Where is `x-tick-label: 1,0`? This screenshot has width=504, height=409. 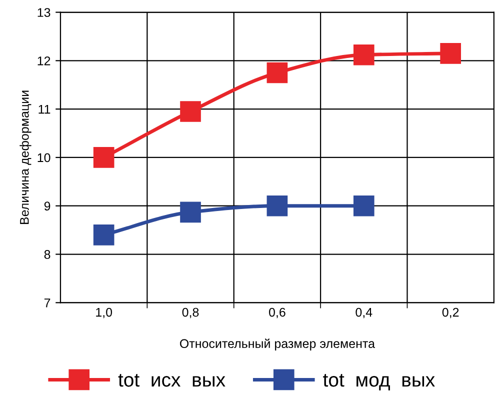 x-tick-label: 1,0 is located at coordinates (104, 313).